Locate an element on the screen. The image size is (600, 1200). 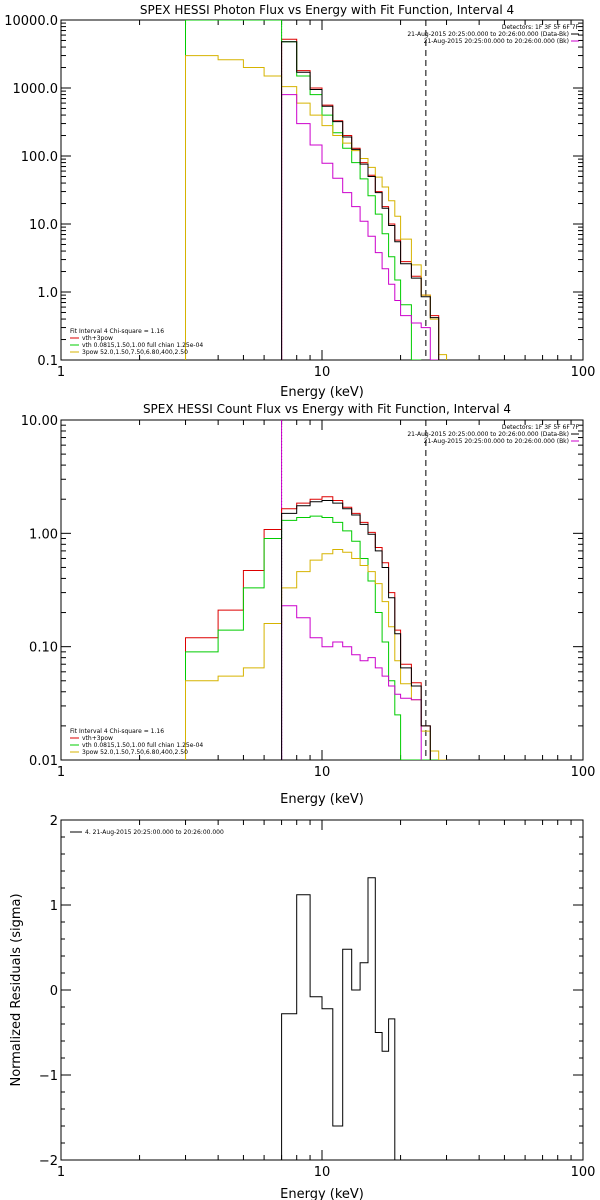
y-tick-label: −2 is located at coordinates (48, 1161).